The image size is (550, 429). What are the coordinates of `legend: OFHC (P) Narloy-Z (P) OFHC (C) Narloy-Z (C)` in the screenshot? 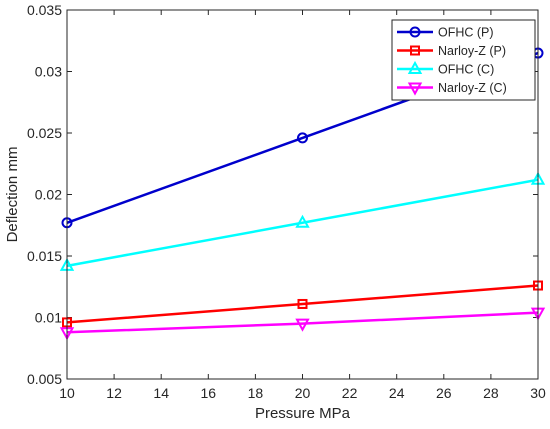 It's located at (463, 60).